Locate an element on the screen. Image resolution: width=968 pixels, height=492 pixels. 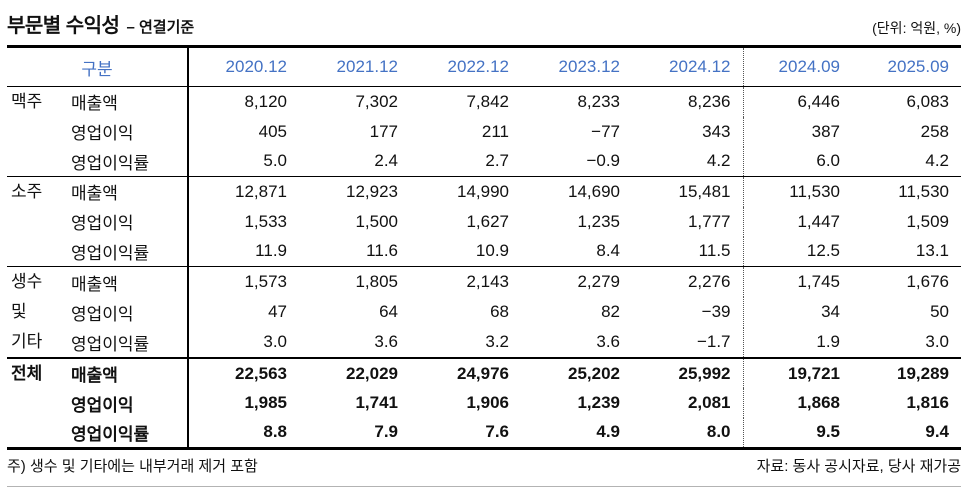
section-label-line: 맥주 is located at coordinates (27, 101).